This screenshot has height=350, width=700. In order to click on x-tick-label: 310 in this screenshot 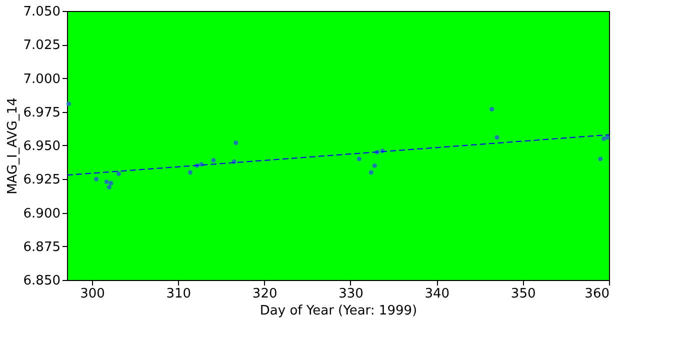, I will do `click(179, 294)`.